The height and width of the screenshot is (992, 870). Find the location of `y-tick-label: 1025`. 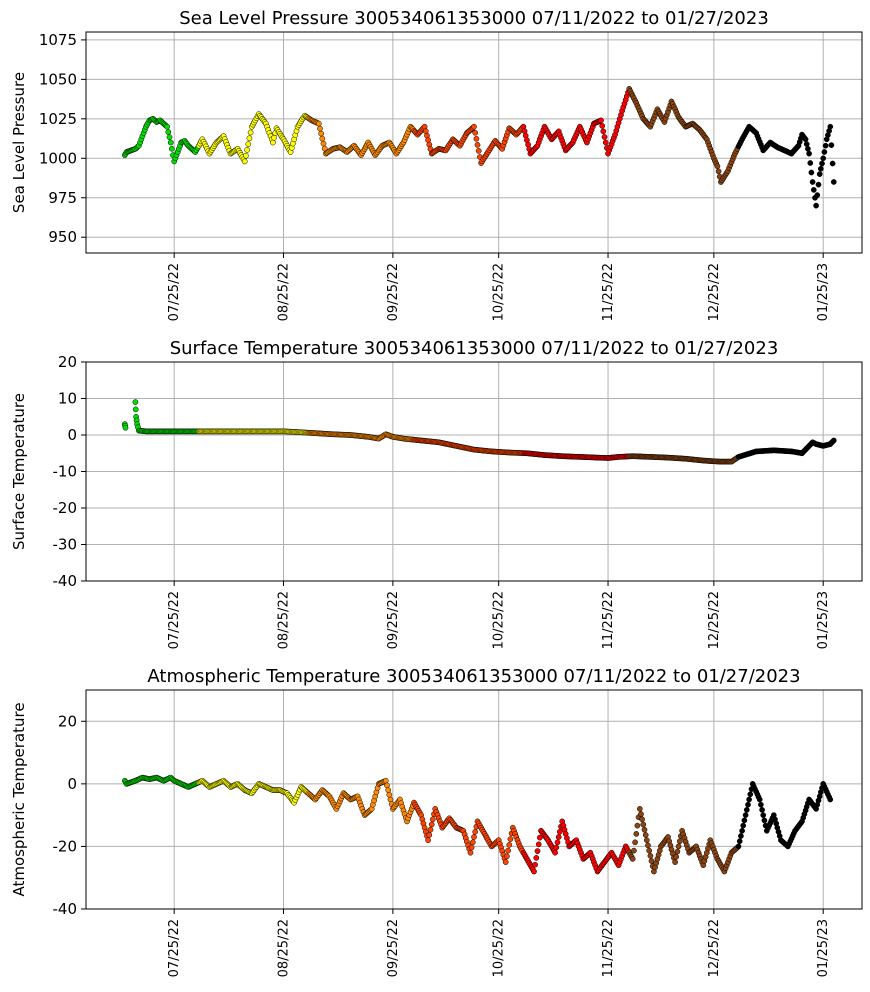

y-tick-label: 1025 is located at coordinates (58, 119).